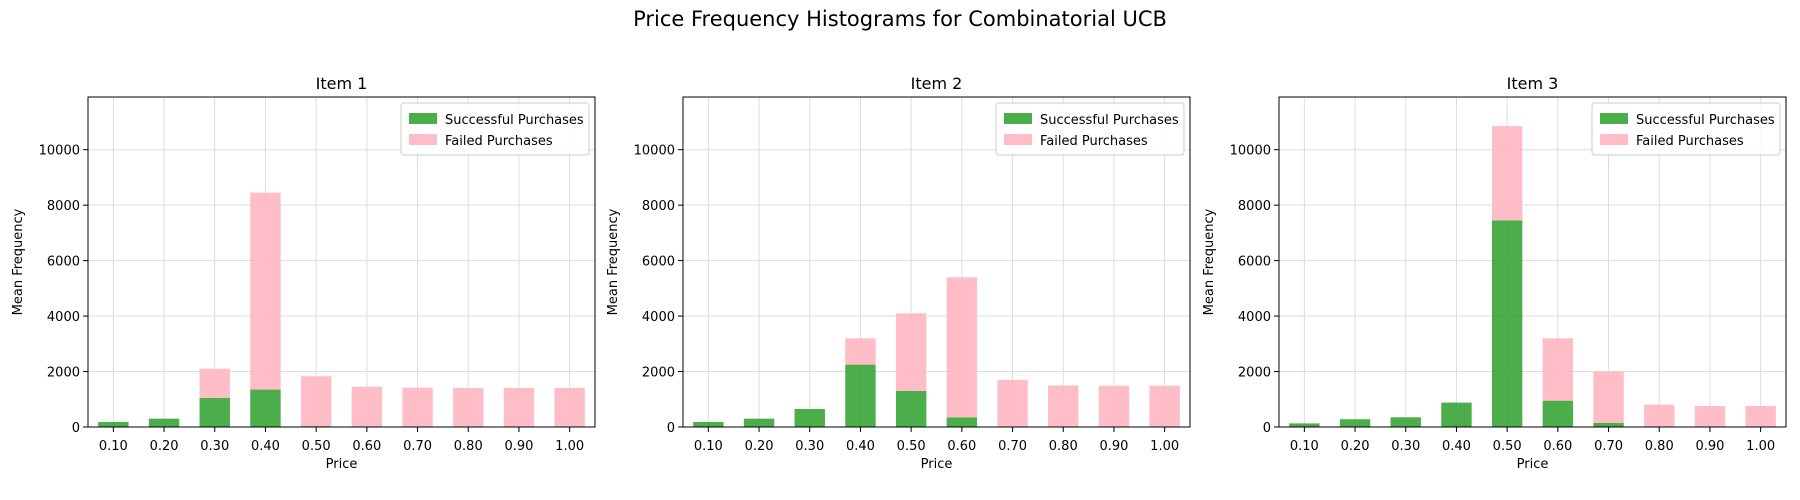  What do you see at coordinates (937, 83) in the screenshot?
I see `chart-title: Item 2` at bounding box center [937, 83].